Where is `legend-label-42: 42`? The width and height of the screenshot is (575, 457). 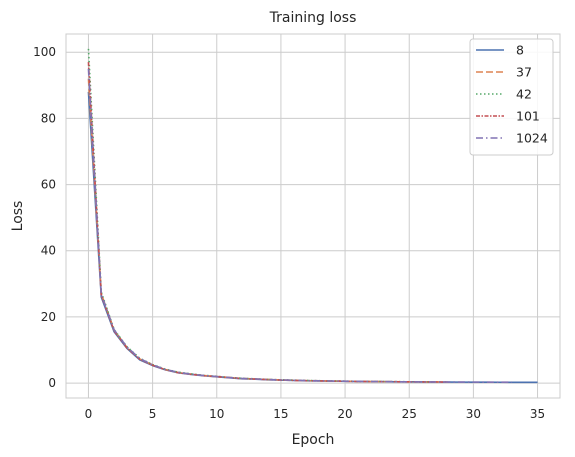
legend-label-42: 42 is located at coordinates (524, 94).